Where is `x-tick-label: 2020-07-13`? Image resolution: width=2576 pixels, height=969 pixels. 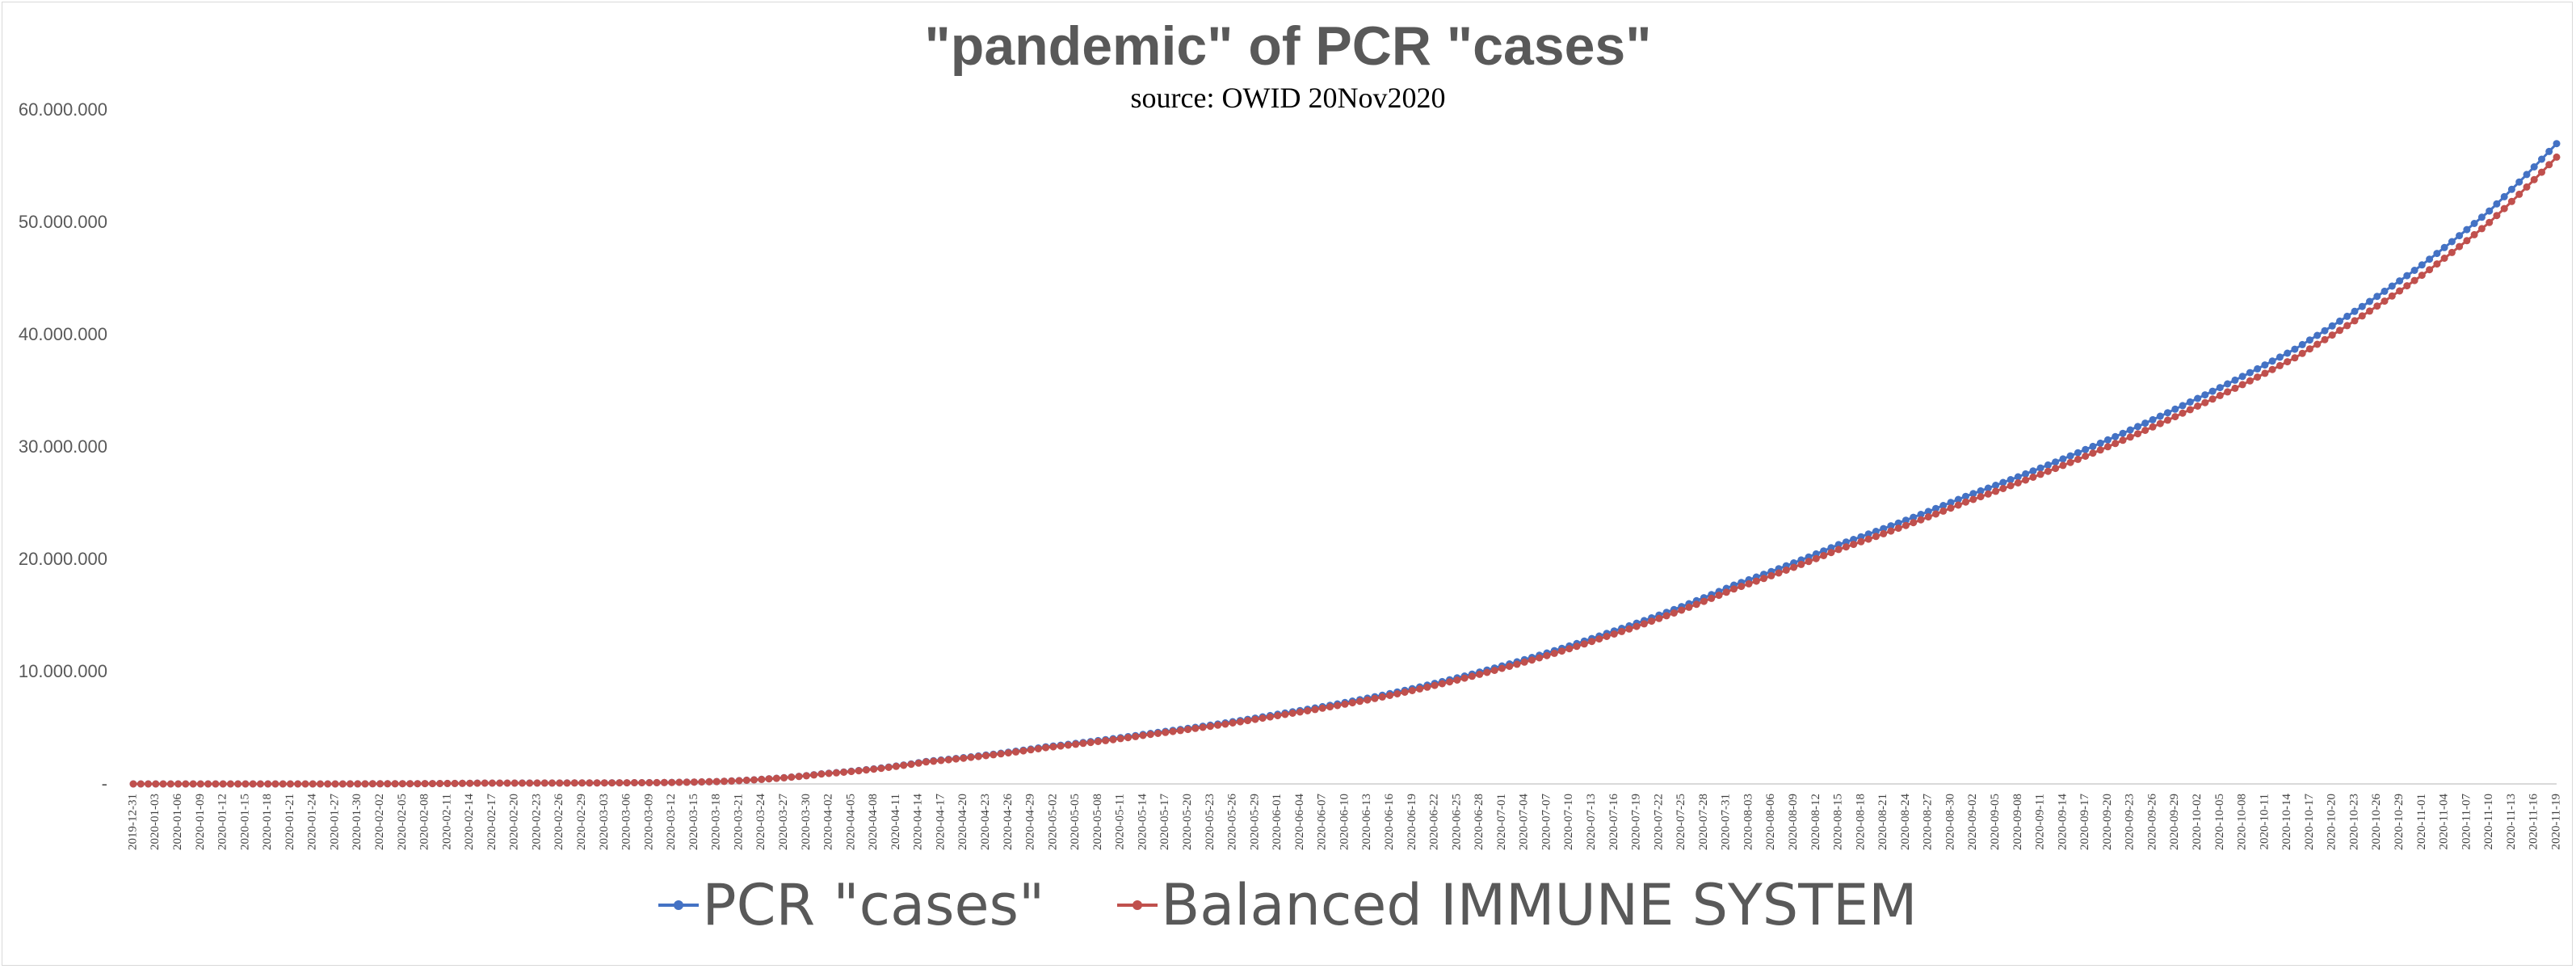 x-tick-label: 2020-07-13 is located at coordinates (1592, 822).